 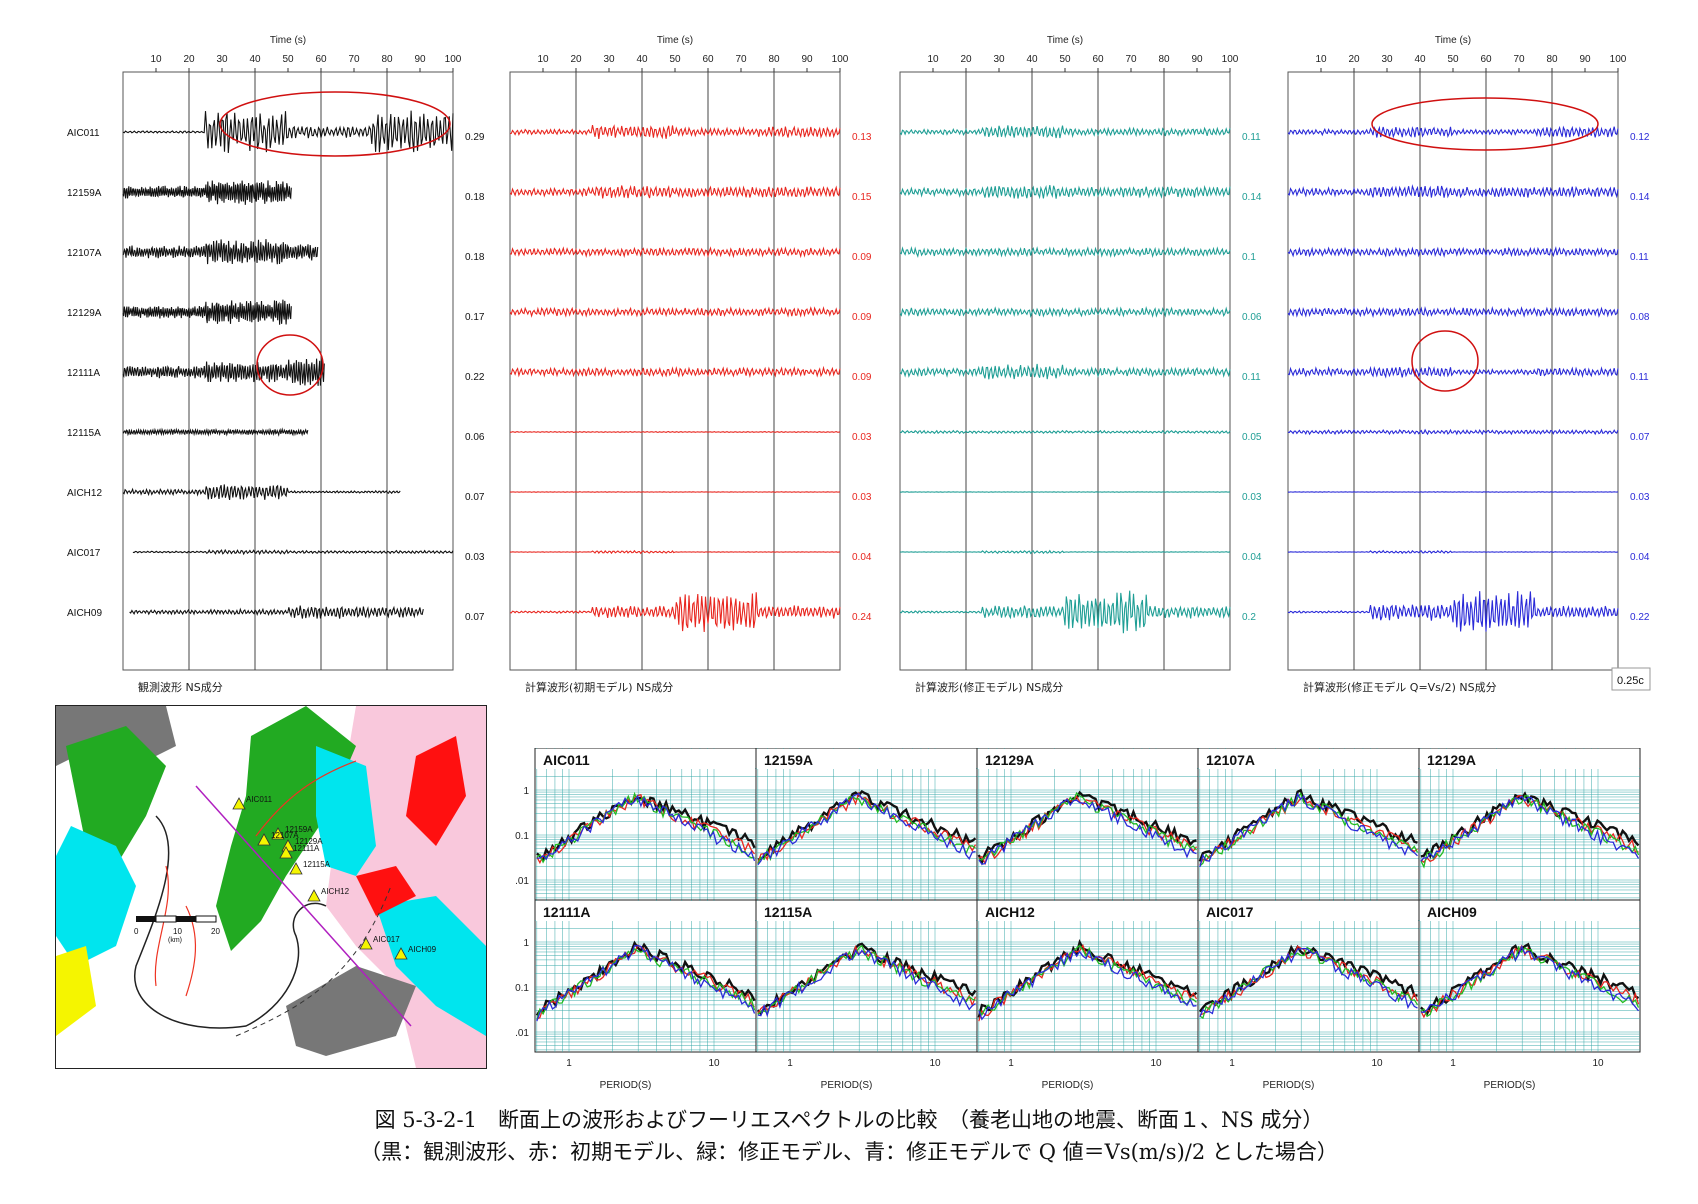 I want to click on peak-amplitude-label: 0.05, so click(x=1252, y=437).